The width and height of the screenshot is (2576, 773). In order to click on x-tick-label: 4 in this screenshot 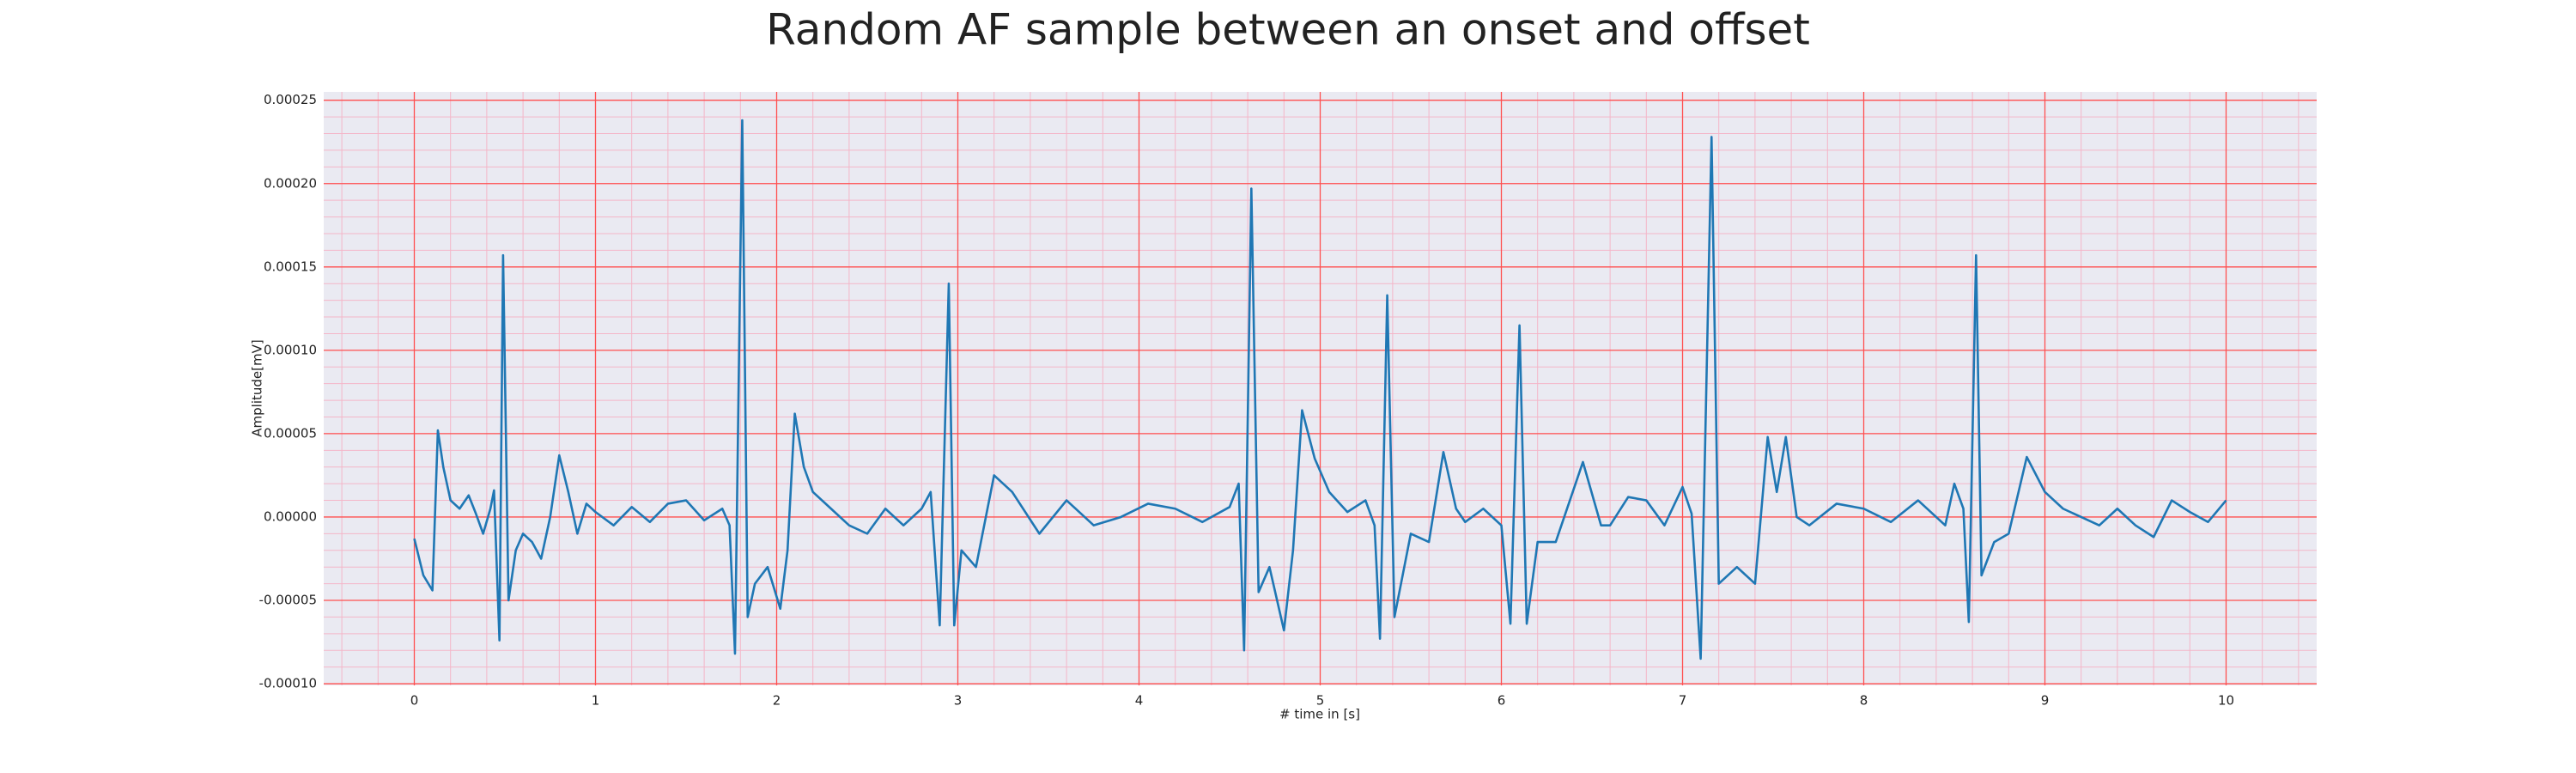, I will do `click(1140, 701)`.